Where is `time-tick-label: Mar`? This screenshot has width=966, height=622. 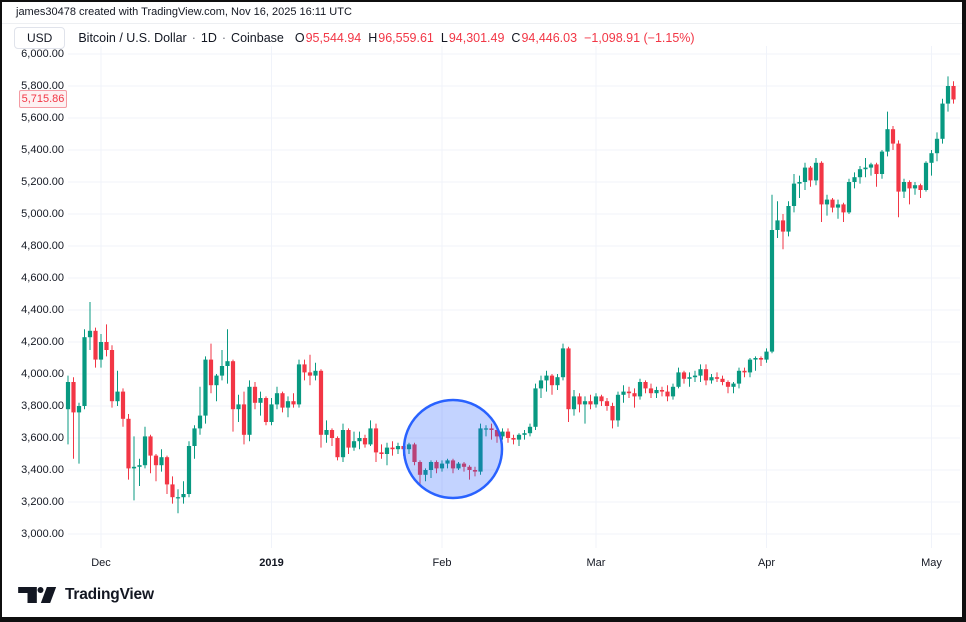 time-tick-label: Mar is located at coordinates (596, 563).